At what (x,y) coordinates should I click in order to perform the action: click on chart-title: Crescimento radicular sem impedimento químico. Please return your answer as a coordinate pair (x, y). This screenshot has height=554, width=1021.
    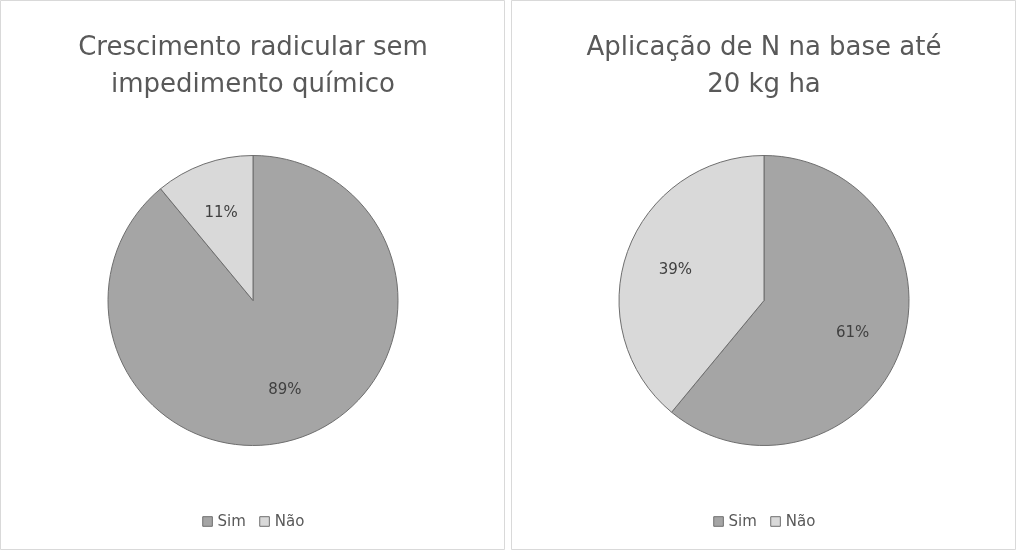
    Looking at the image, I should click on (253, 64).